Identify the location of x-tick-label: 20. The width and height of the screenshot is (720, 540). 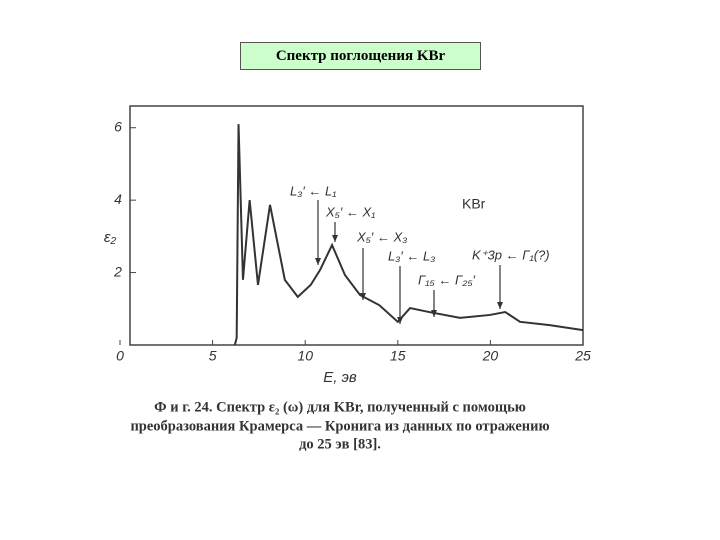
(490, 356).